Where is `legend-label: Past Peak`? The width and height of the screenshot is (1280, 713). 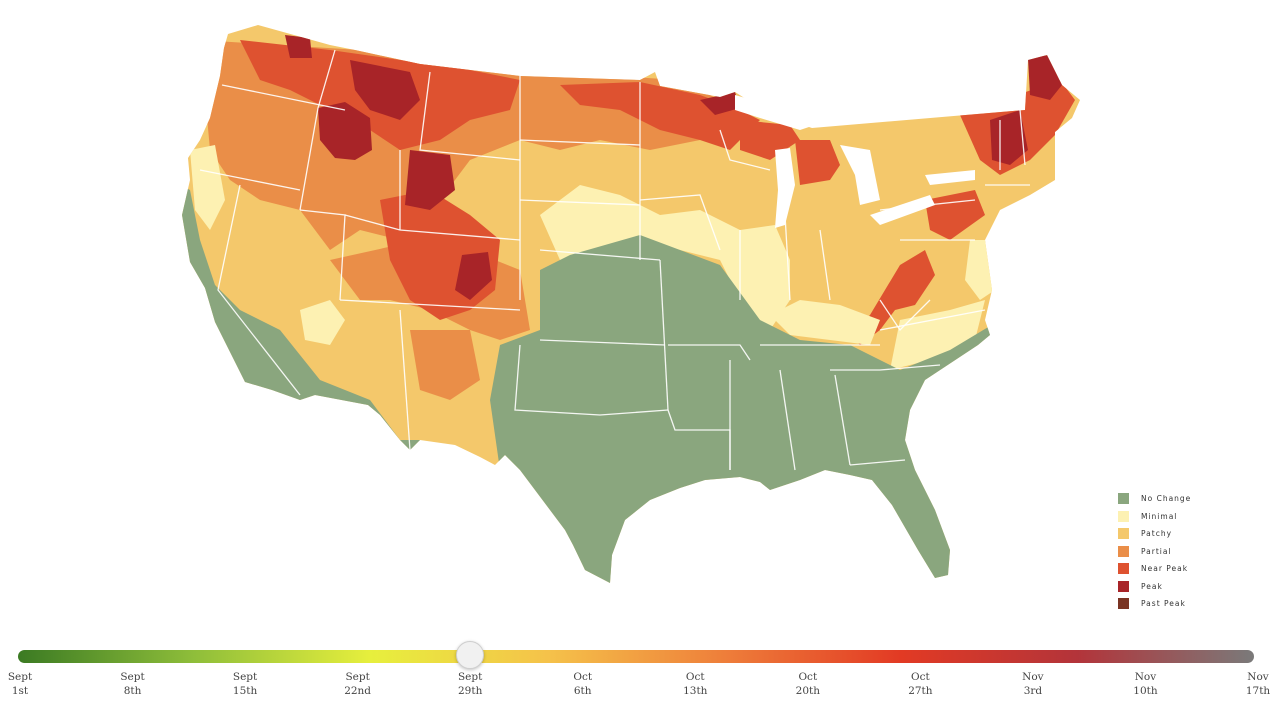 legend-label: Past Peak is located at coordinates (1163, 604).